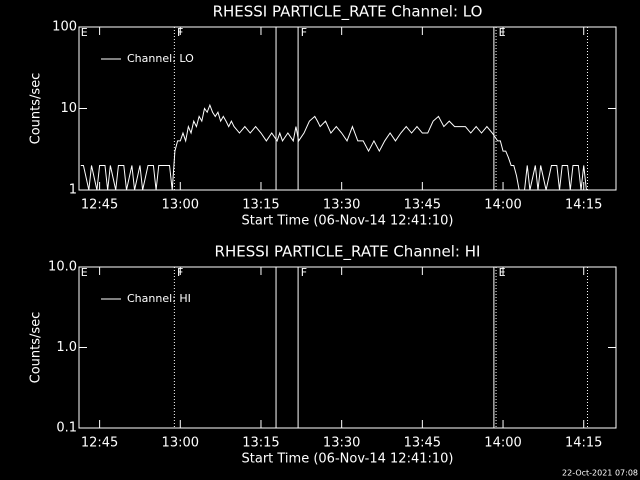 The image size is (640, 480). Describe the element at coordinates (64, 27) in the screenshot. I see `y-tick-label: 100` at that location.